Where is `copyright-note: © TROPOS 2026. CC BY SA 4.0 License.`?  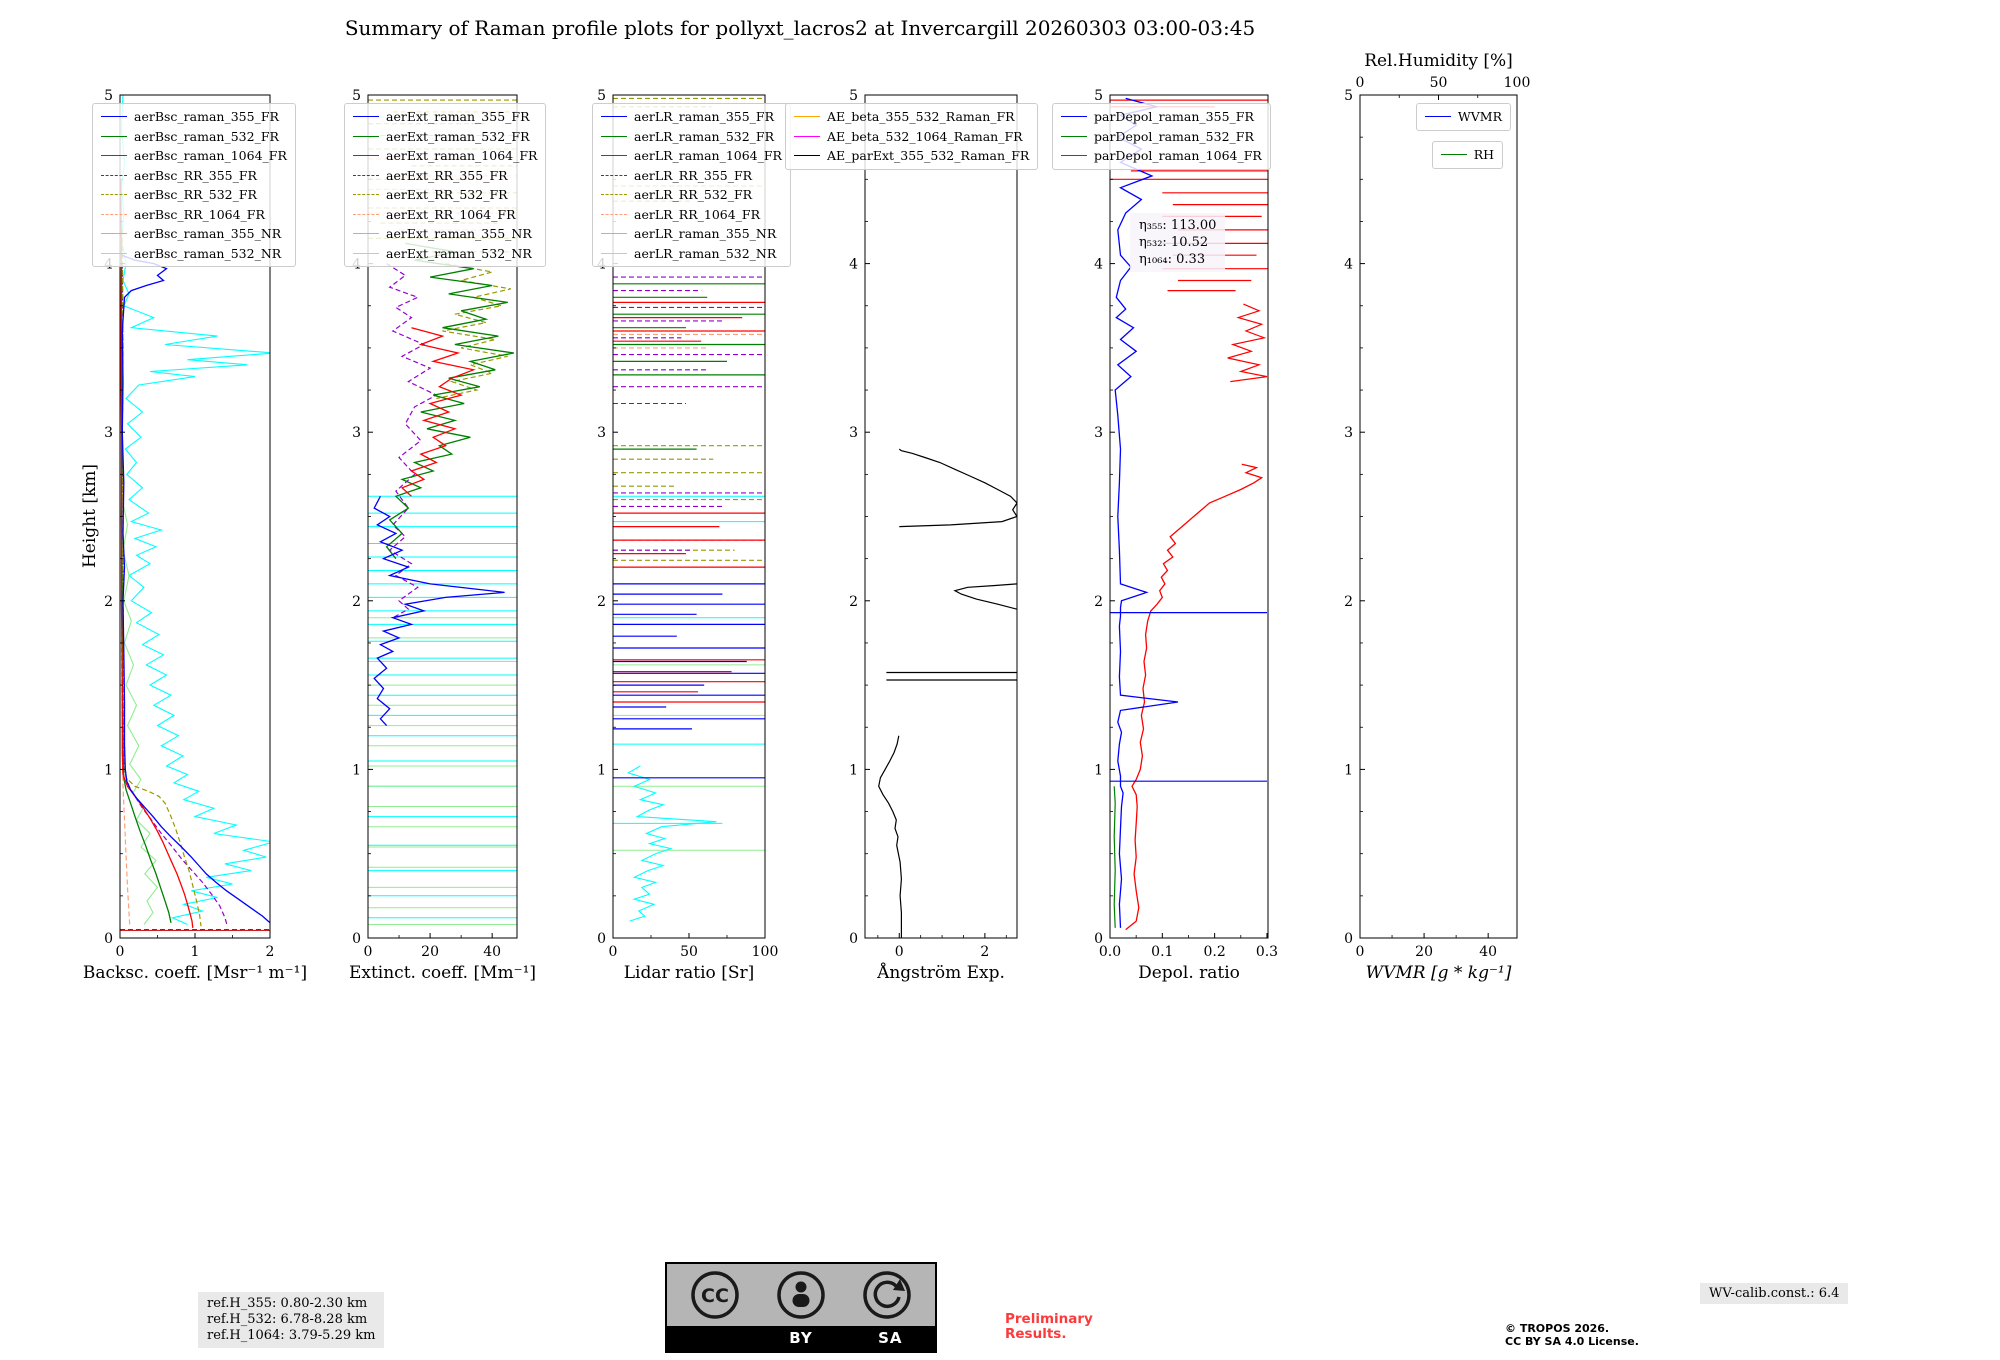 copyright-note: © TROPOS 2026. CC BY SA 4.0 License. is located at coordinates (1572, 1335).